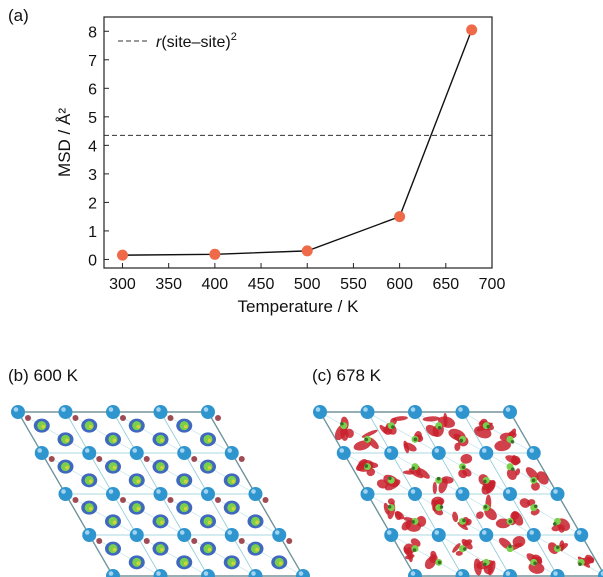 The width and height of the screenshot is (603, 577). I want to click on y-tick-label: 0, so click(92, 260).